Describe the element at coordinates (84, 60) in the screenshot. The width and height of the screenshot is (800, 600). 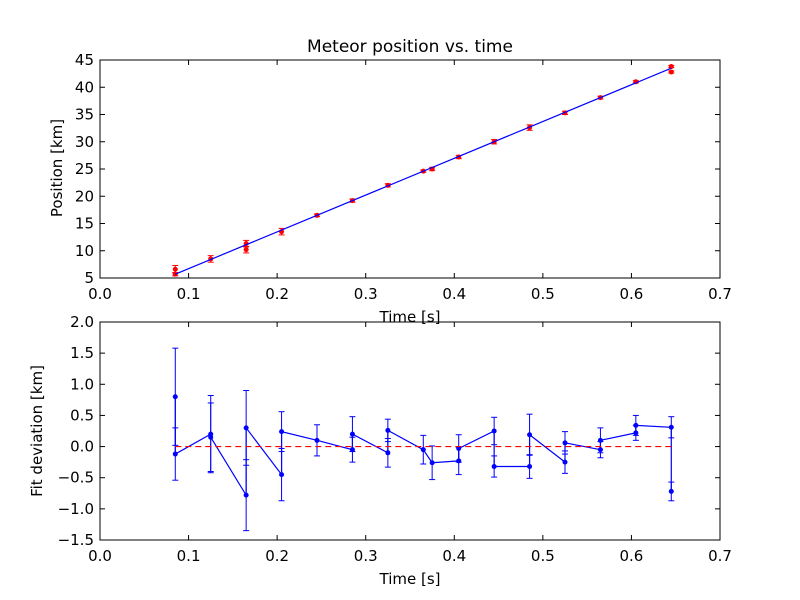
I see `y-tick-label: 45` at that location.